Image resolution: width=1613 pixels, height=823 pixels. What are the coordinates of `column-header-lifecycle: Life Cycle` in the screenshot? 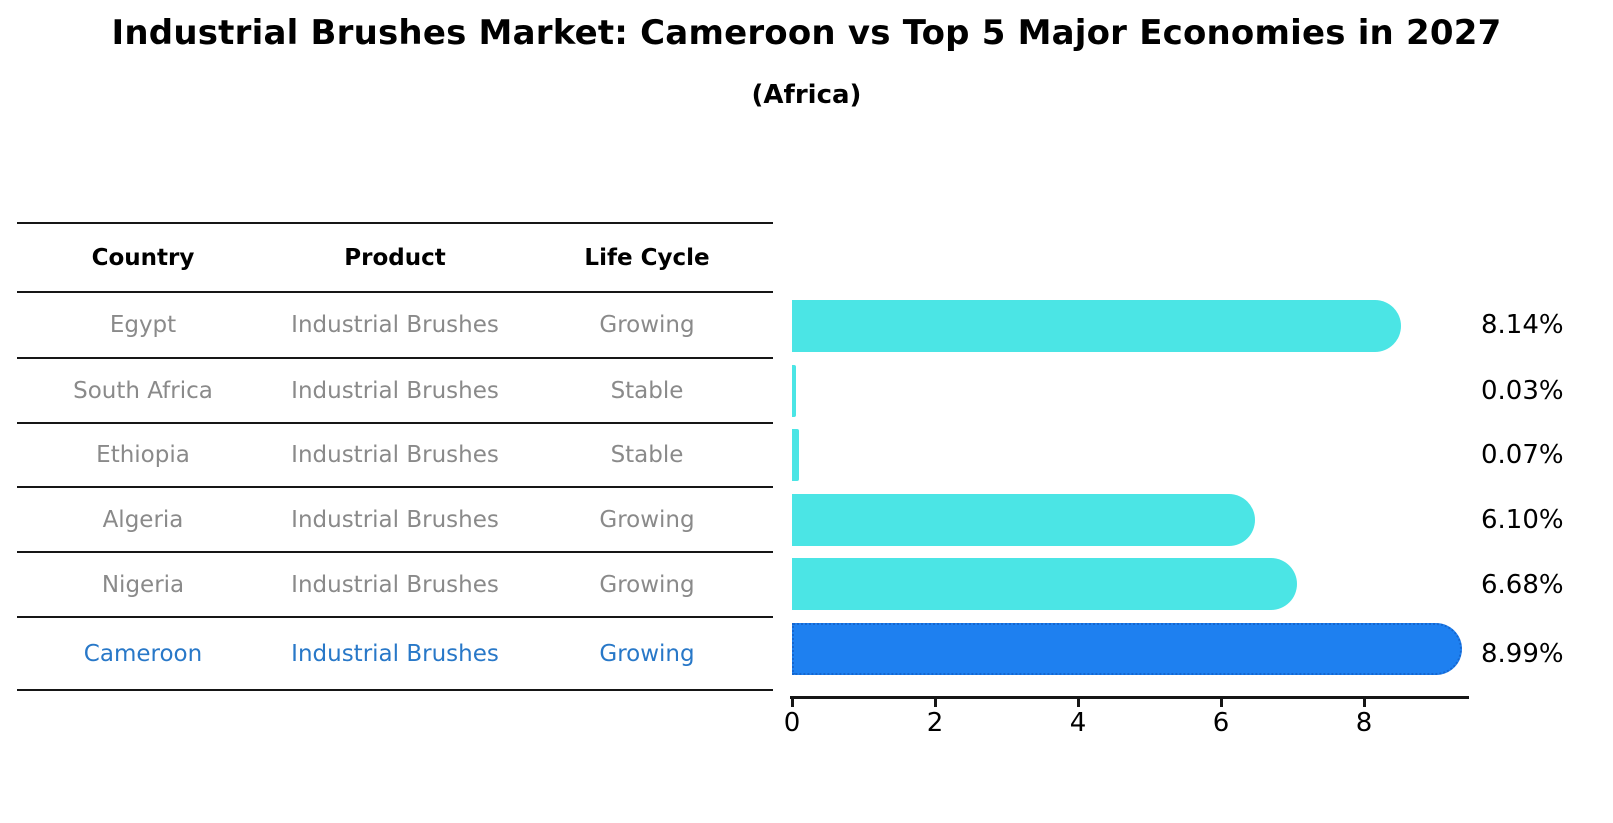 It's located at (647, 258).